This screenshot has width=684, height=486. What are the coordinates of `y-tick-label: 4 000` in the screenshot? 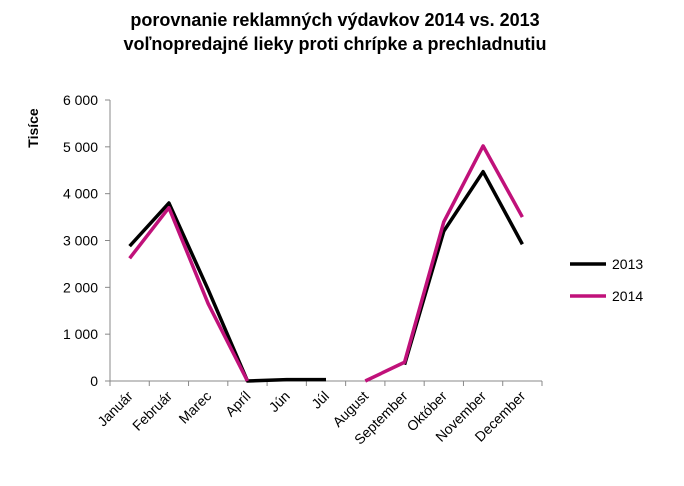 It's located at (80, 194).